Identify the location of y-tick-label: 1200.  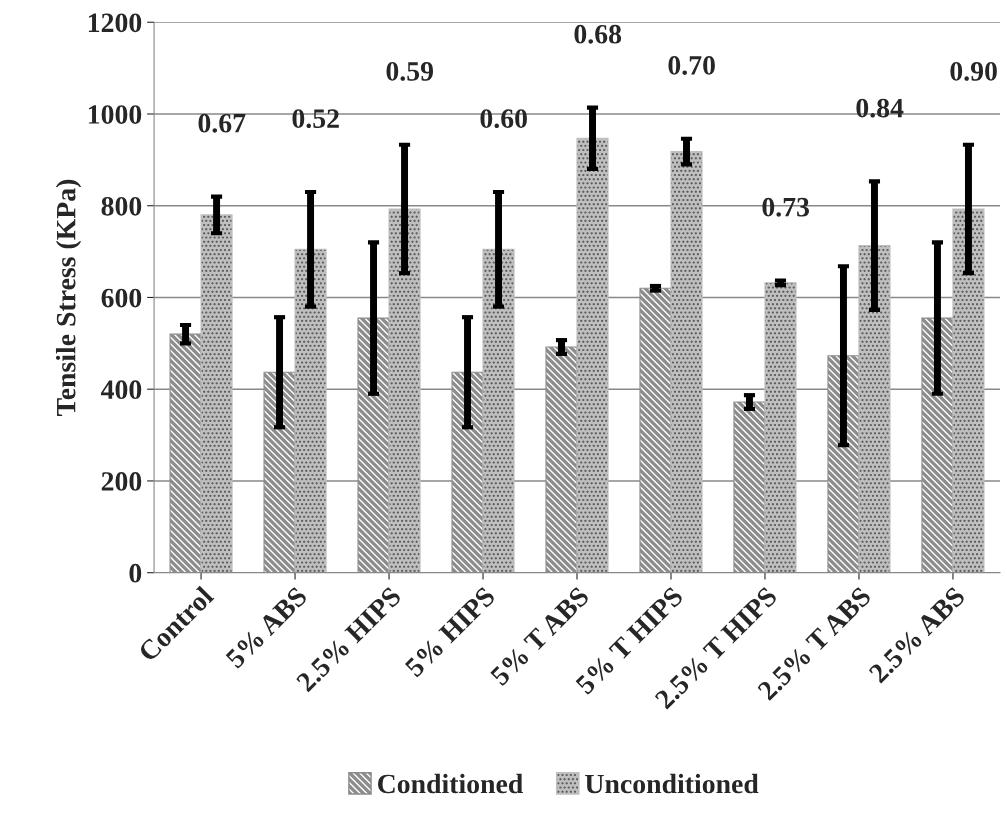
(115, 23).